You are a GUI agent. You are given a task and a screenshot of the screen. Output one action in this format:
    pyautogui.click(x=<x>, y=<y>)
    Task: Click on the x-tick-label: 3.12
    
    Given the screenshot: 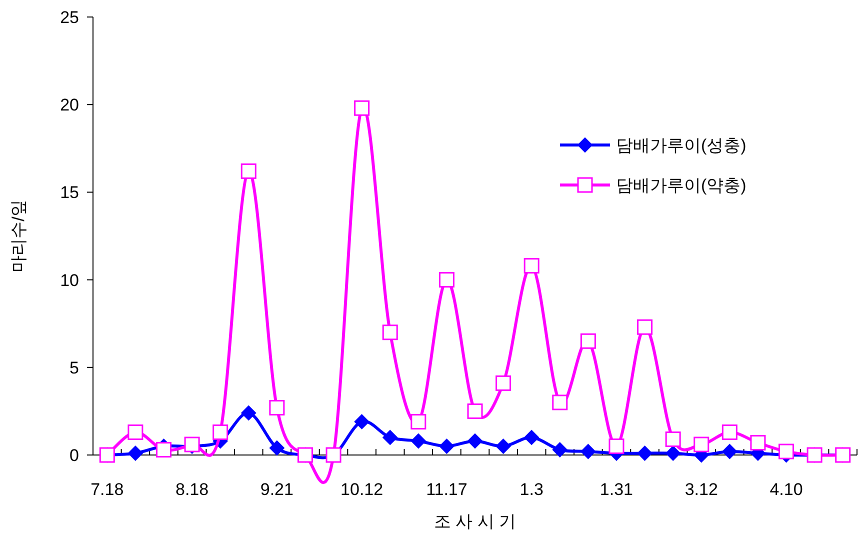 What is the action you would take?
    pyautogui.click(x=701, y=489)
    